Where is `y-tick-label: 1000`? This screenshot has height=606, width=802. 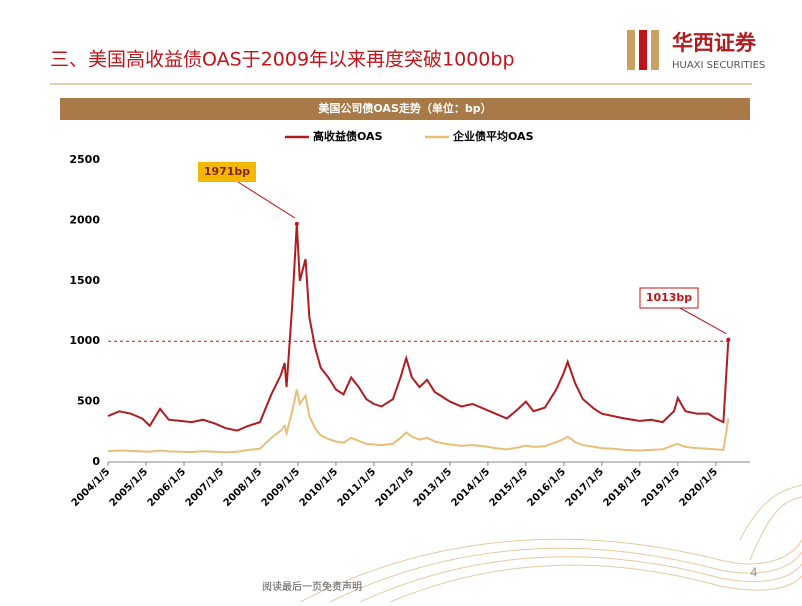 y-tick-label: 1000 is located at coordinates (84, 340).